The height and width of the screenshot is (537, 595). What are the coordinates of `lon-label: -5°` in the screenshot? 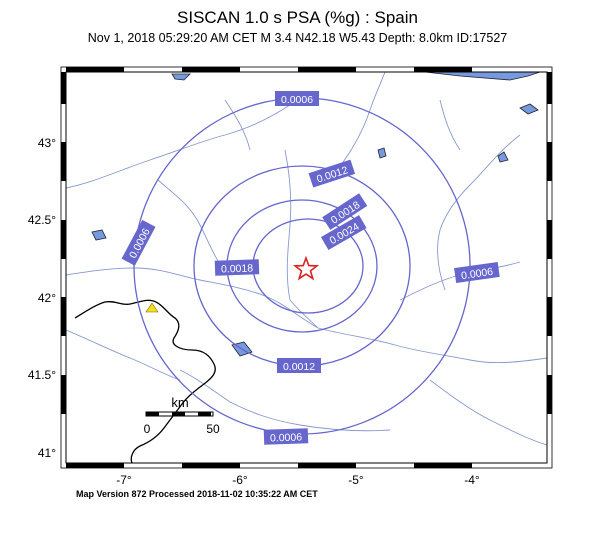 It's located at (356, 480).